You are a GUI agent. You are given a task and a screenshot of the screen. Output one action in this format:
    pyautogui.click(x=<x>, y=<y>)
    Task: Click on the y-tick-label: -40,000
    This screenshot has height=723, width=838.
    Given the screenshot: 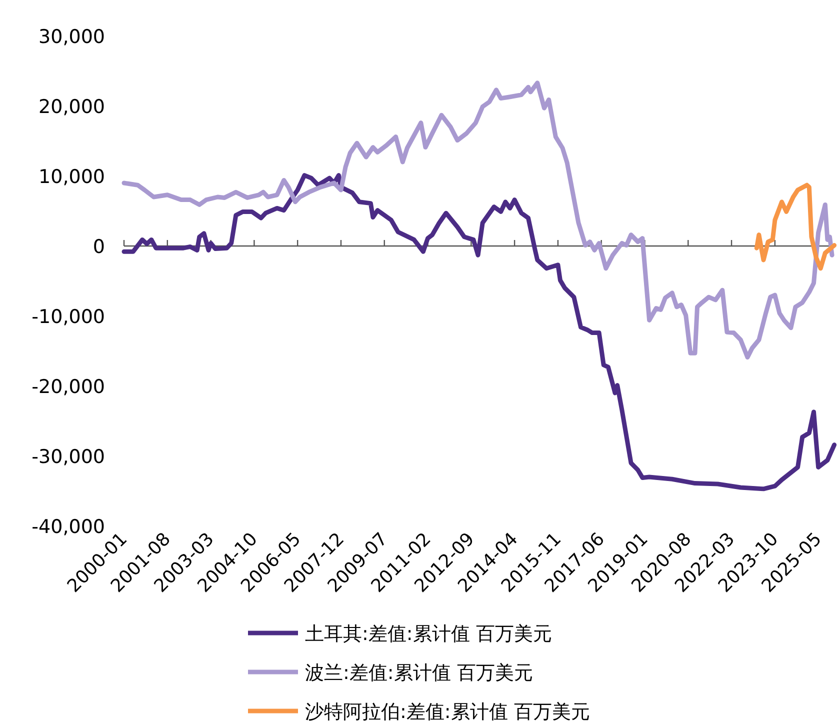 What is the action you would take?
    pyautogui.click(x=68, y=527)
    